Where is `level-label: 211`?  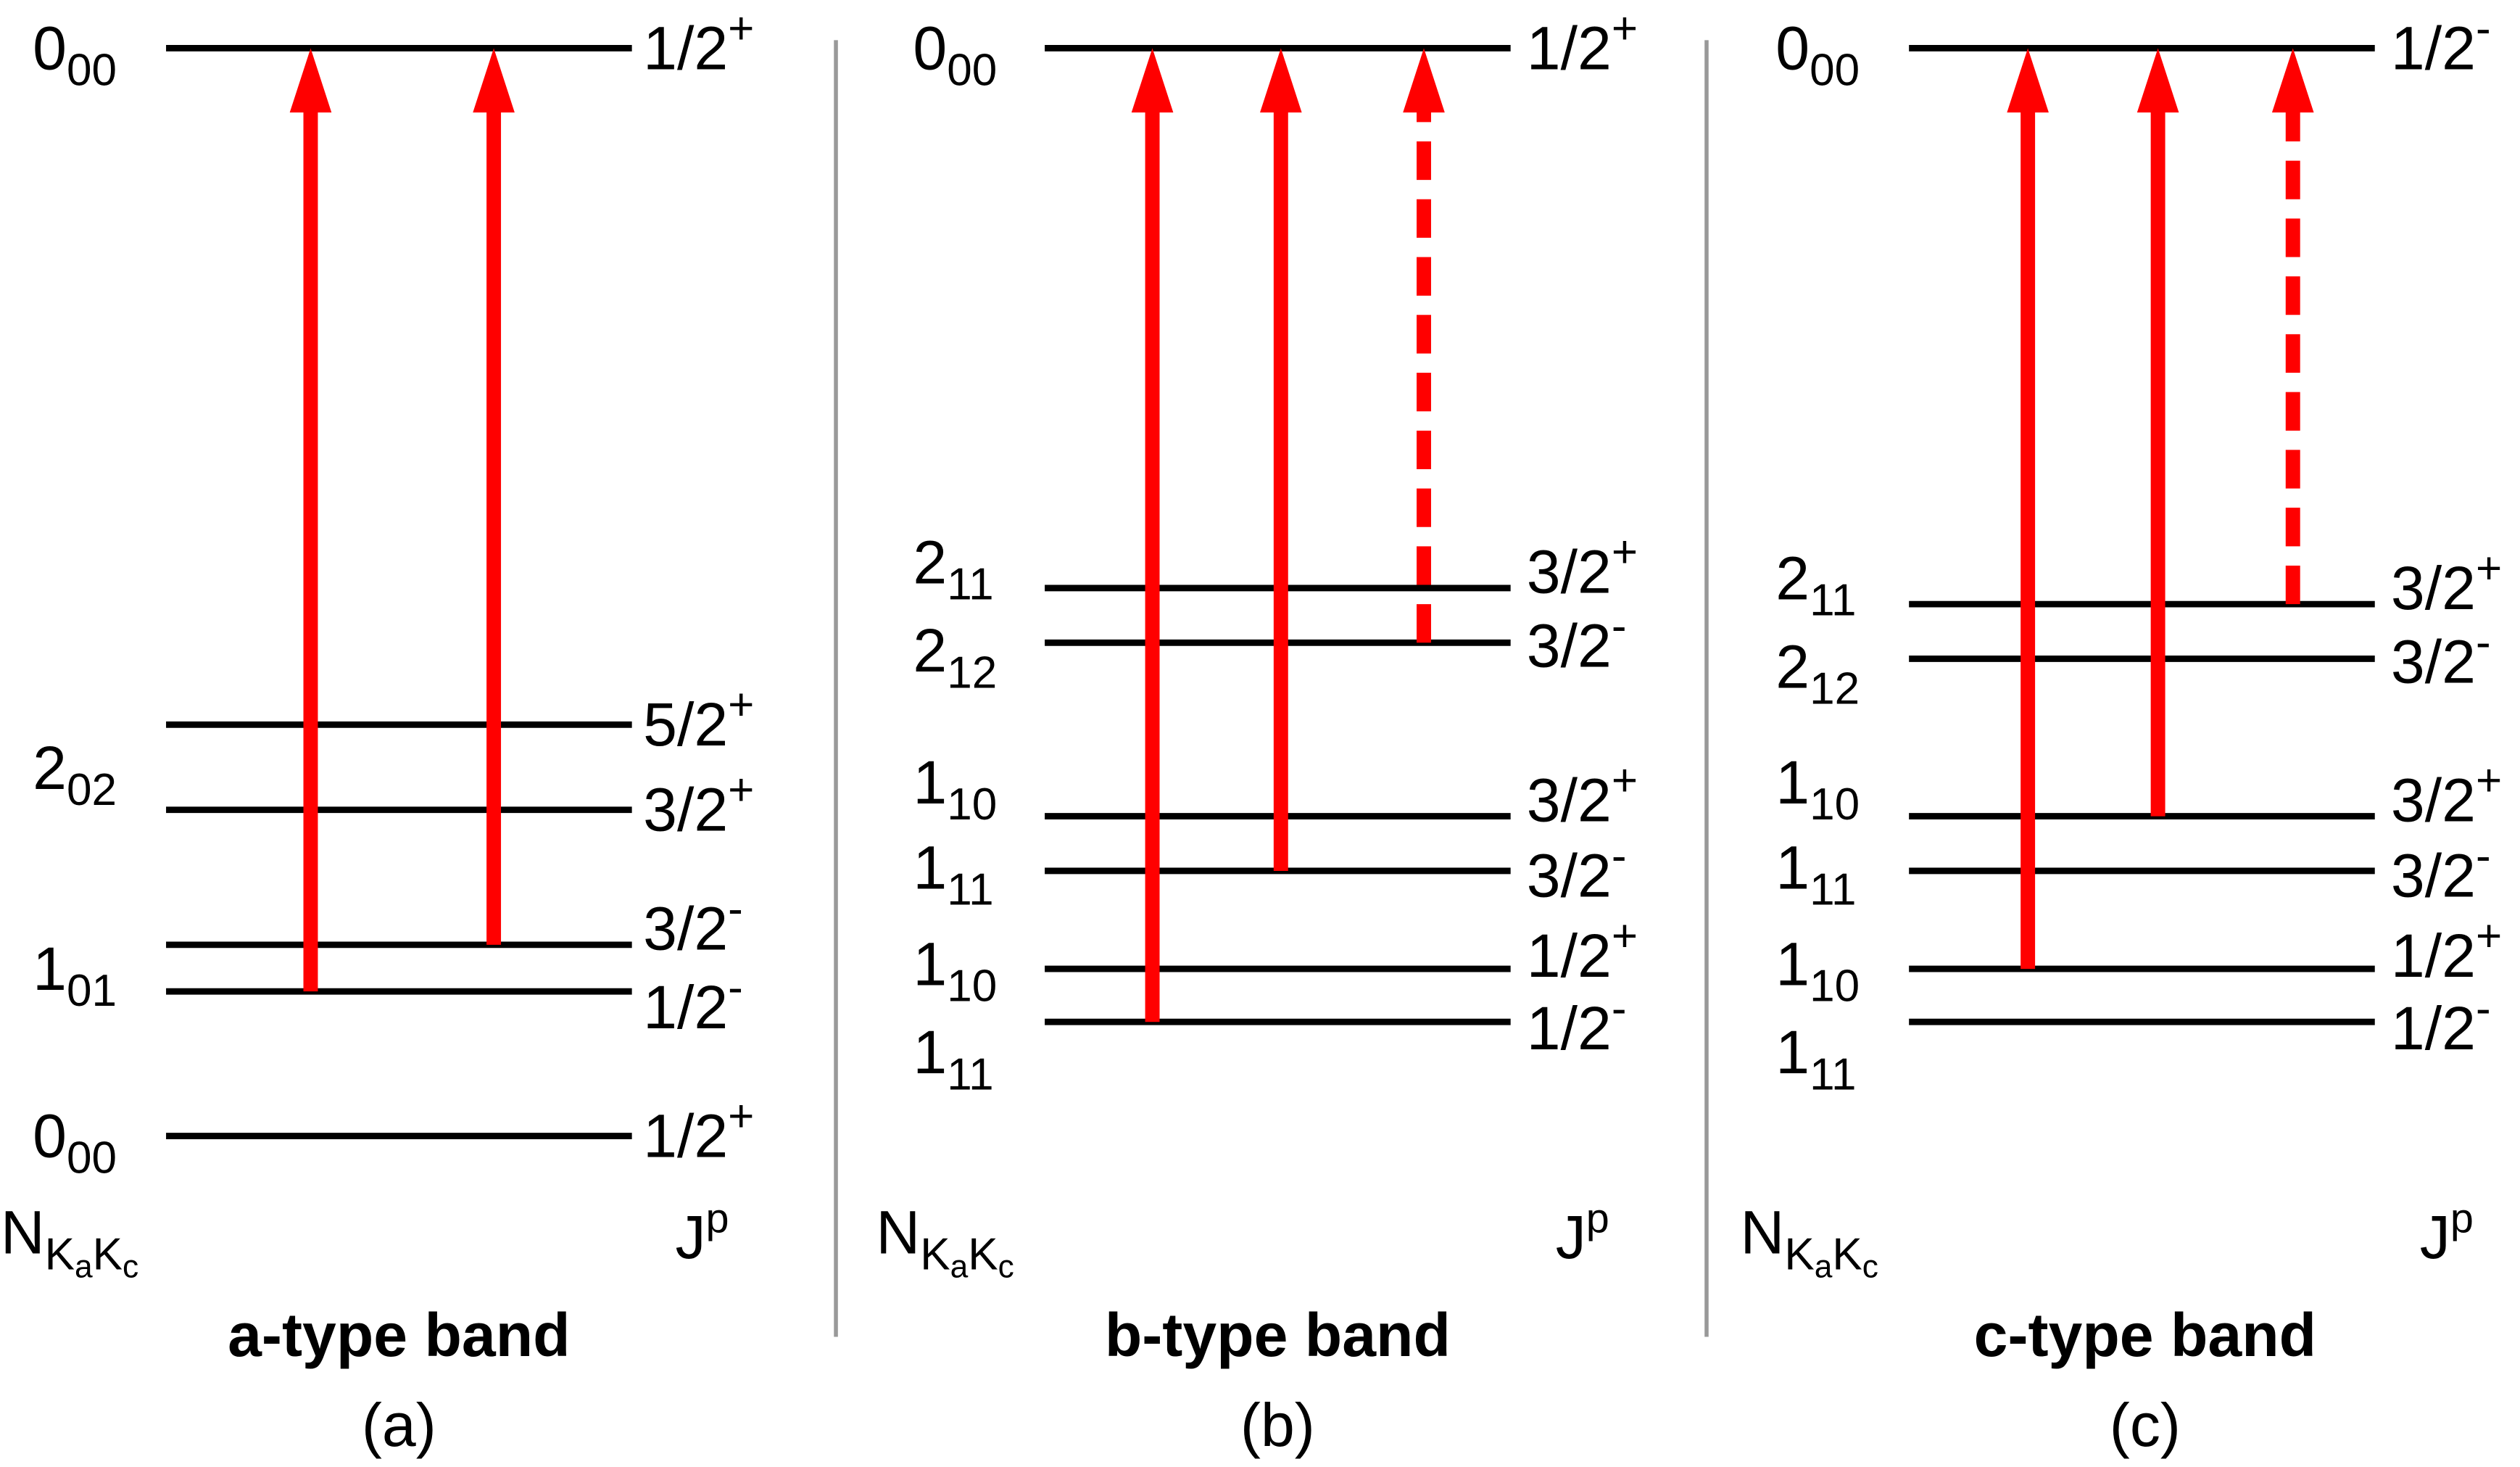 level-label: 211 is located at coordinates (1816, 584).